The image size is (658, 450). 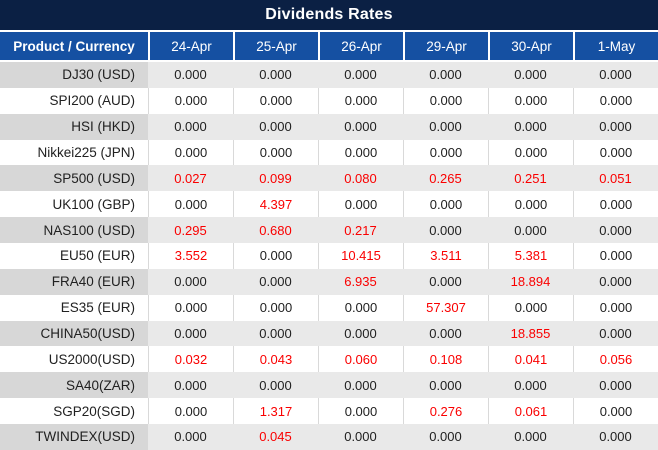 What do you see at coordinates (360, 281) in the screenshot?
I see `value-cell: 6.935` at bounding box center [360, 281].